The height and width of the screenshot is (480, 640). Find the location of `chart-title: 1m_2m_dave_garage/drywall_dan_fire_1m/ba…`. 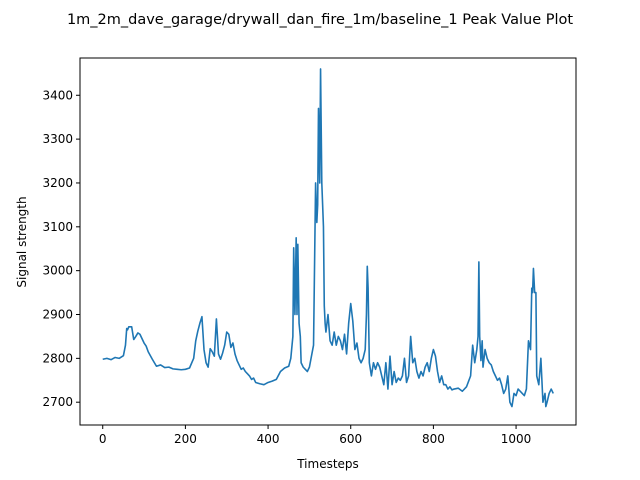

chart-title: 1m_2m_dave_garage/drywall_dan_fire_1m/ba… is located at coordinates (320, 20).